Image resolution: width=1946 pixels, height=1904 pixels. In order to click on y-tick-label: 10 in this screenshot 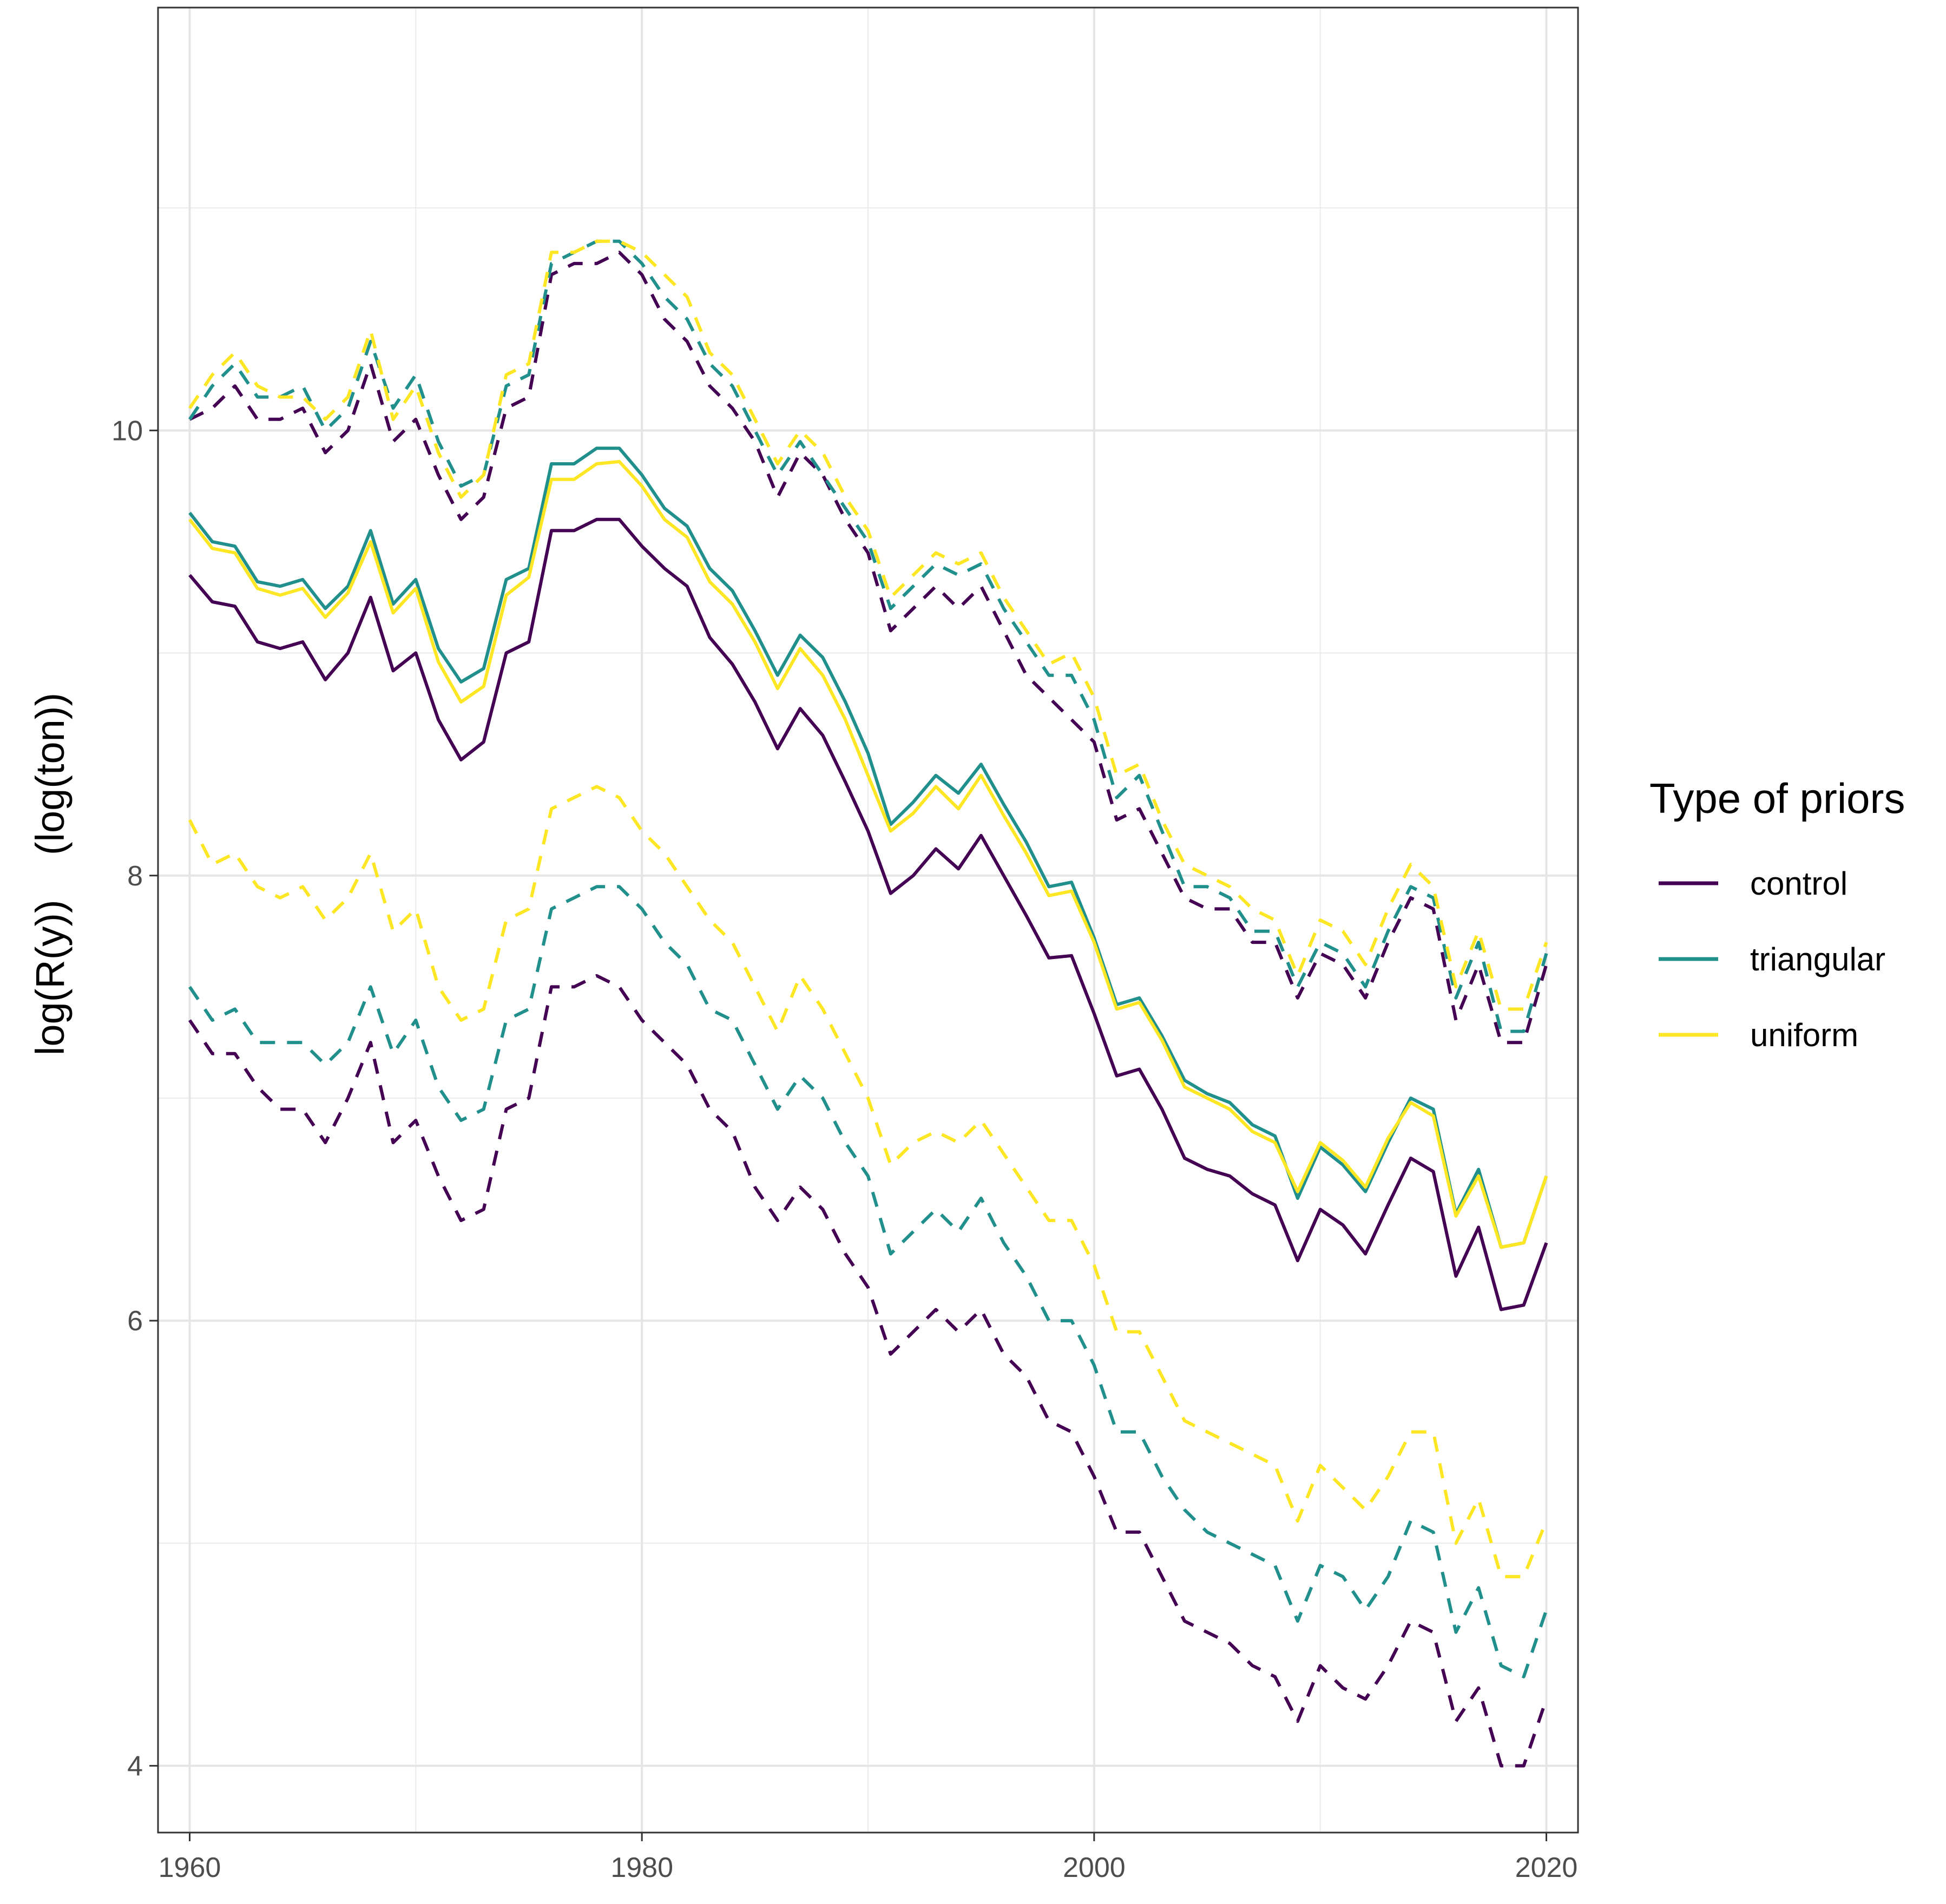, I will do `click(127, 431)`.